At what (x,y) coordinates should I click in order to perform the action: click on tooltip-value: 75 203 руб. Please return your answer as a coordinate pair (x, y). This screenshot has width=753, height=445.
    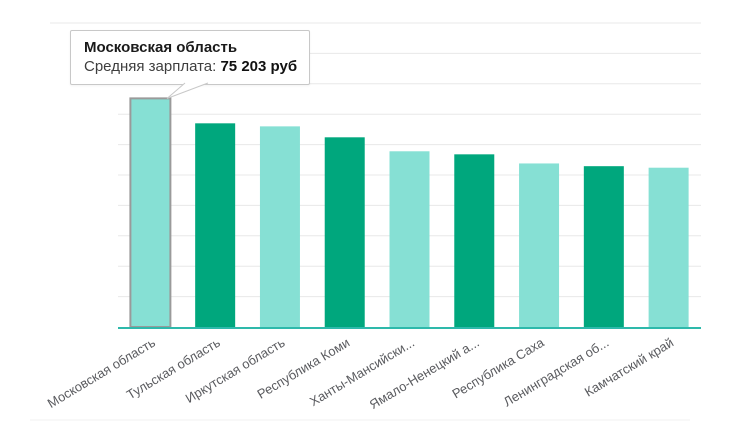
    Looking at the image, I should click on (259, 66).